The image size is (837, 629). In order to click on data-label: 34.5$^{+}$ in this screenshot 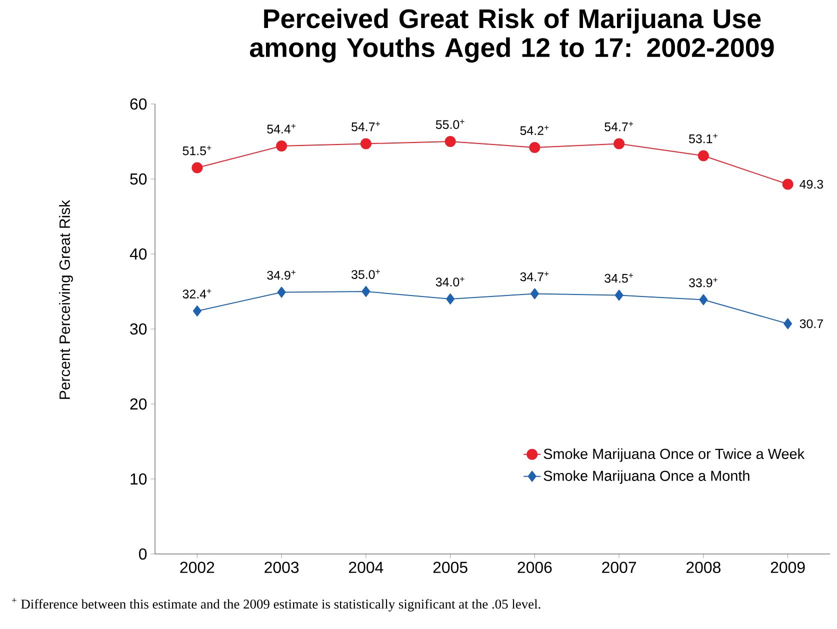, I will do `click(619, 278)`.